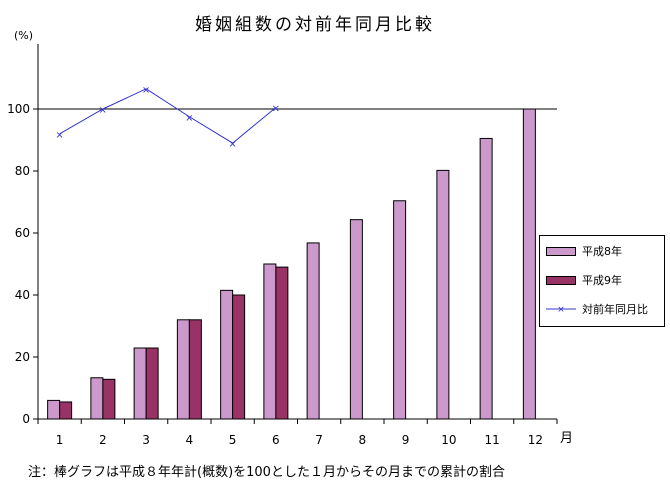 The width and height of the screenshot is (670, 493). I want to click on ratio-line, so click(168, 116).